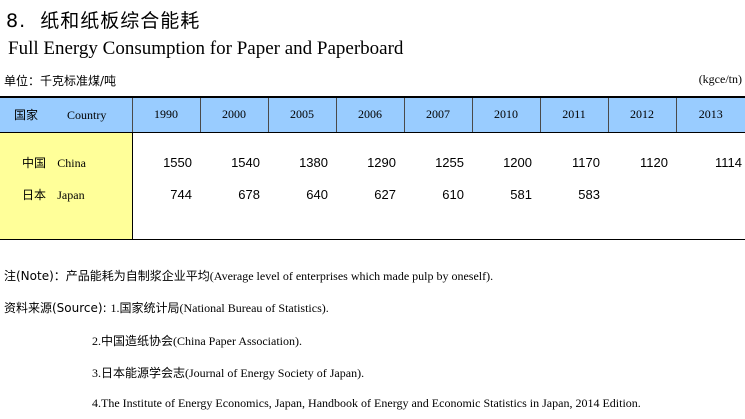 This screenshot has width=745, height=419. Describe the element at coordinates (654, 162) in the screenshot. I see `table-cell: 1120` at that location.